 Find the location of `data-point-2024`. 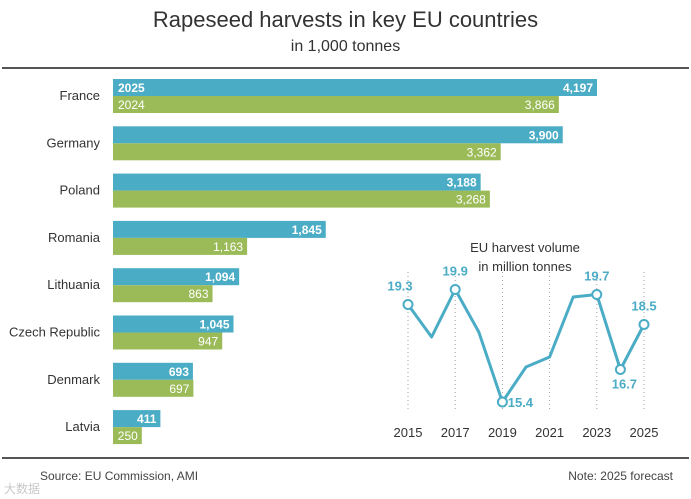

data-point-2024 is located at coordinates (620, 369).